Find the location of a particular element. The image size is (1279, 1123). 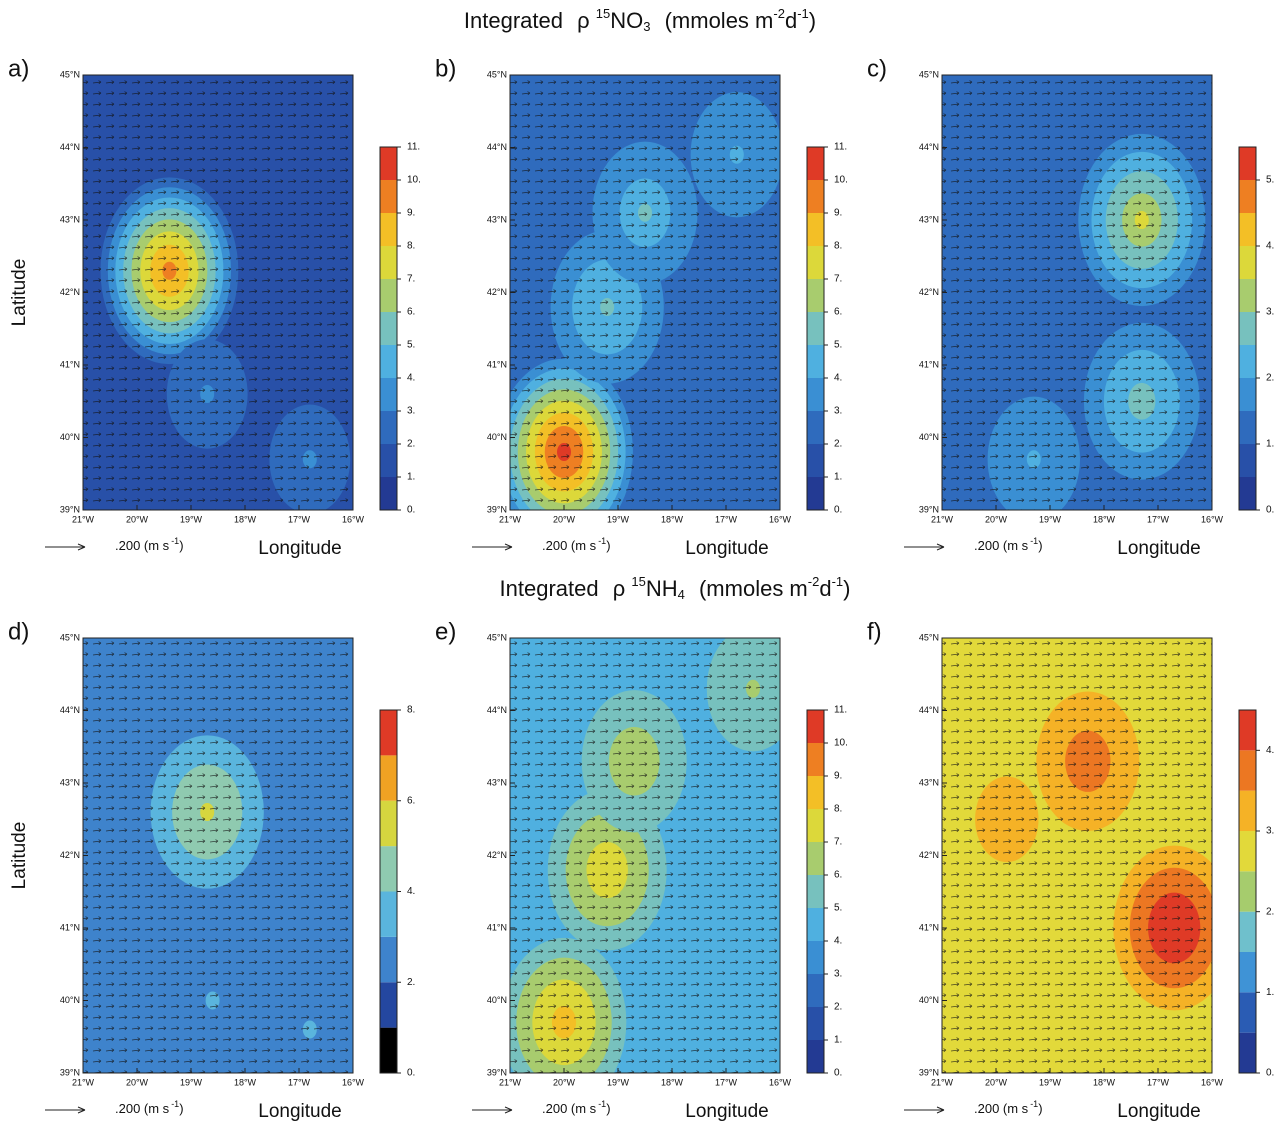

colorbar-tick-label: 3. is located at coordinates (838, 411).